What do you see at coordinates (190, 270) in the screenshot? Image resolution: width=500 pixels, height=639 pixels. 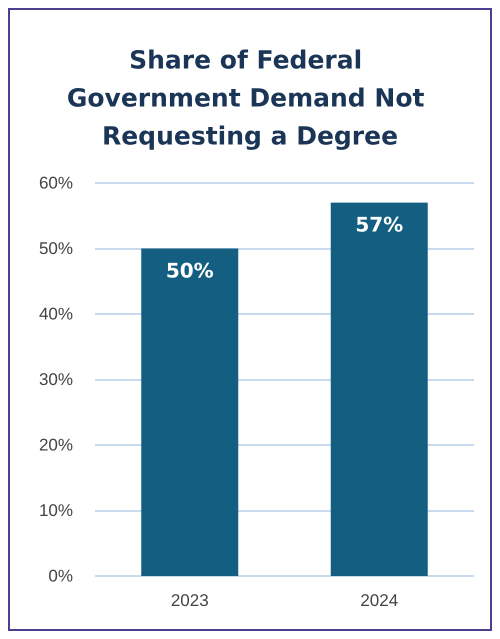 I see `data-label: 50%` at bounding box center [190, 270].